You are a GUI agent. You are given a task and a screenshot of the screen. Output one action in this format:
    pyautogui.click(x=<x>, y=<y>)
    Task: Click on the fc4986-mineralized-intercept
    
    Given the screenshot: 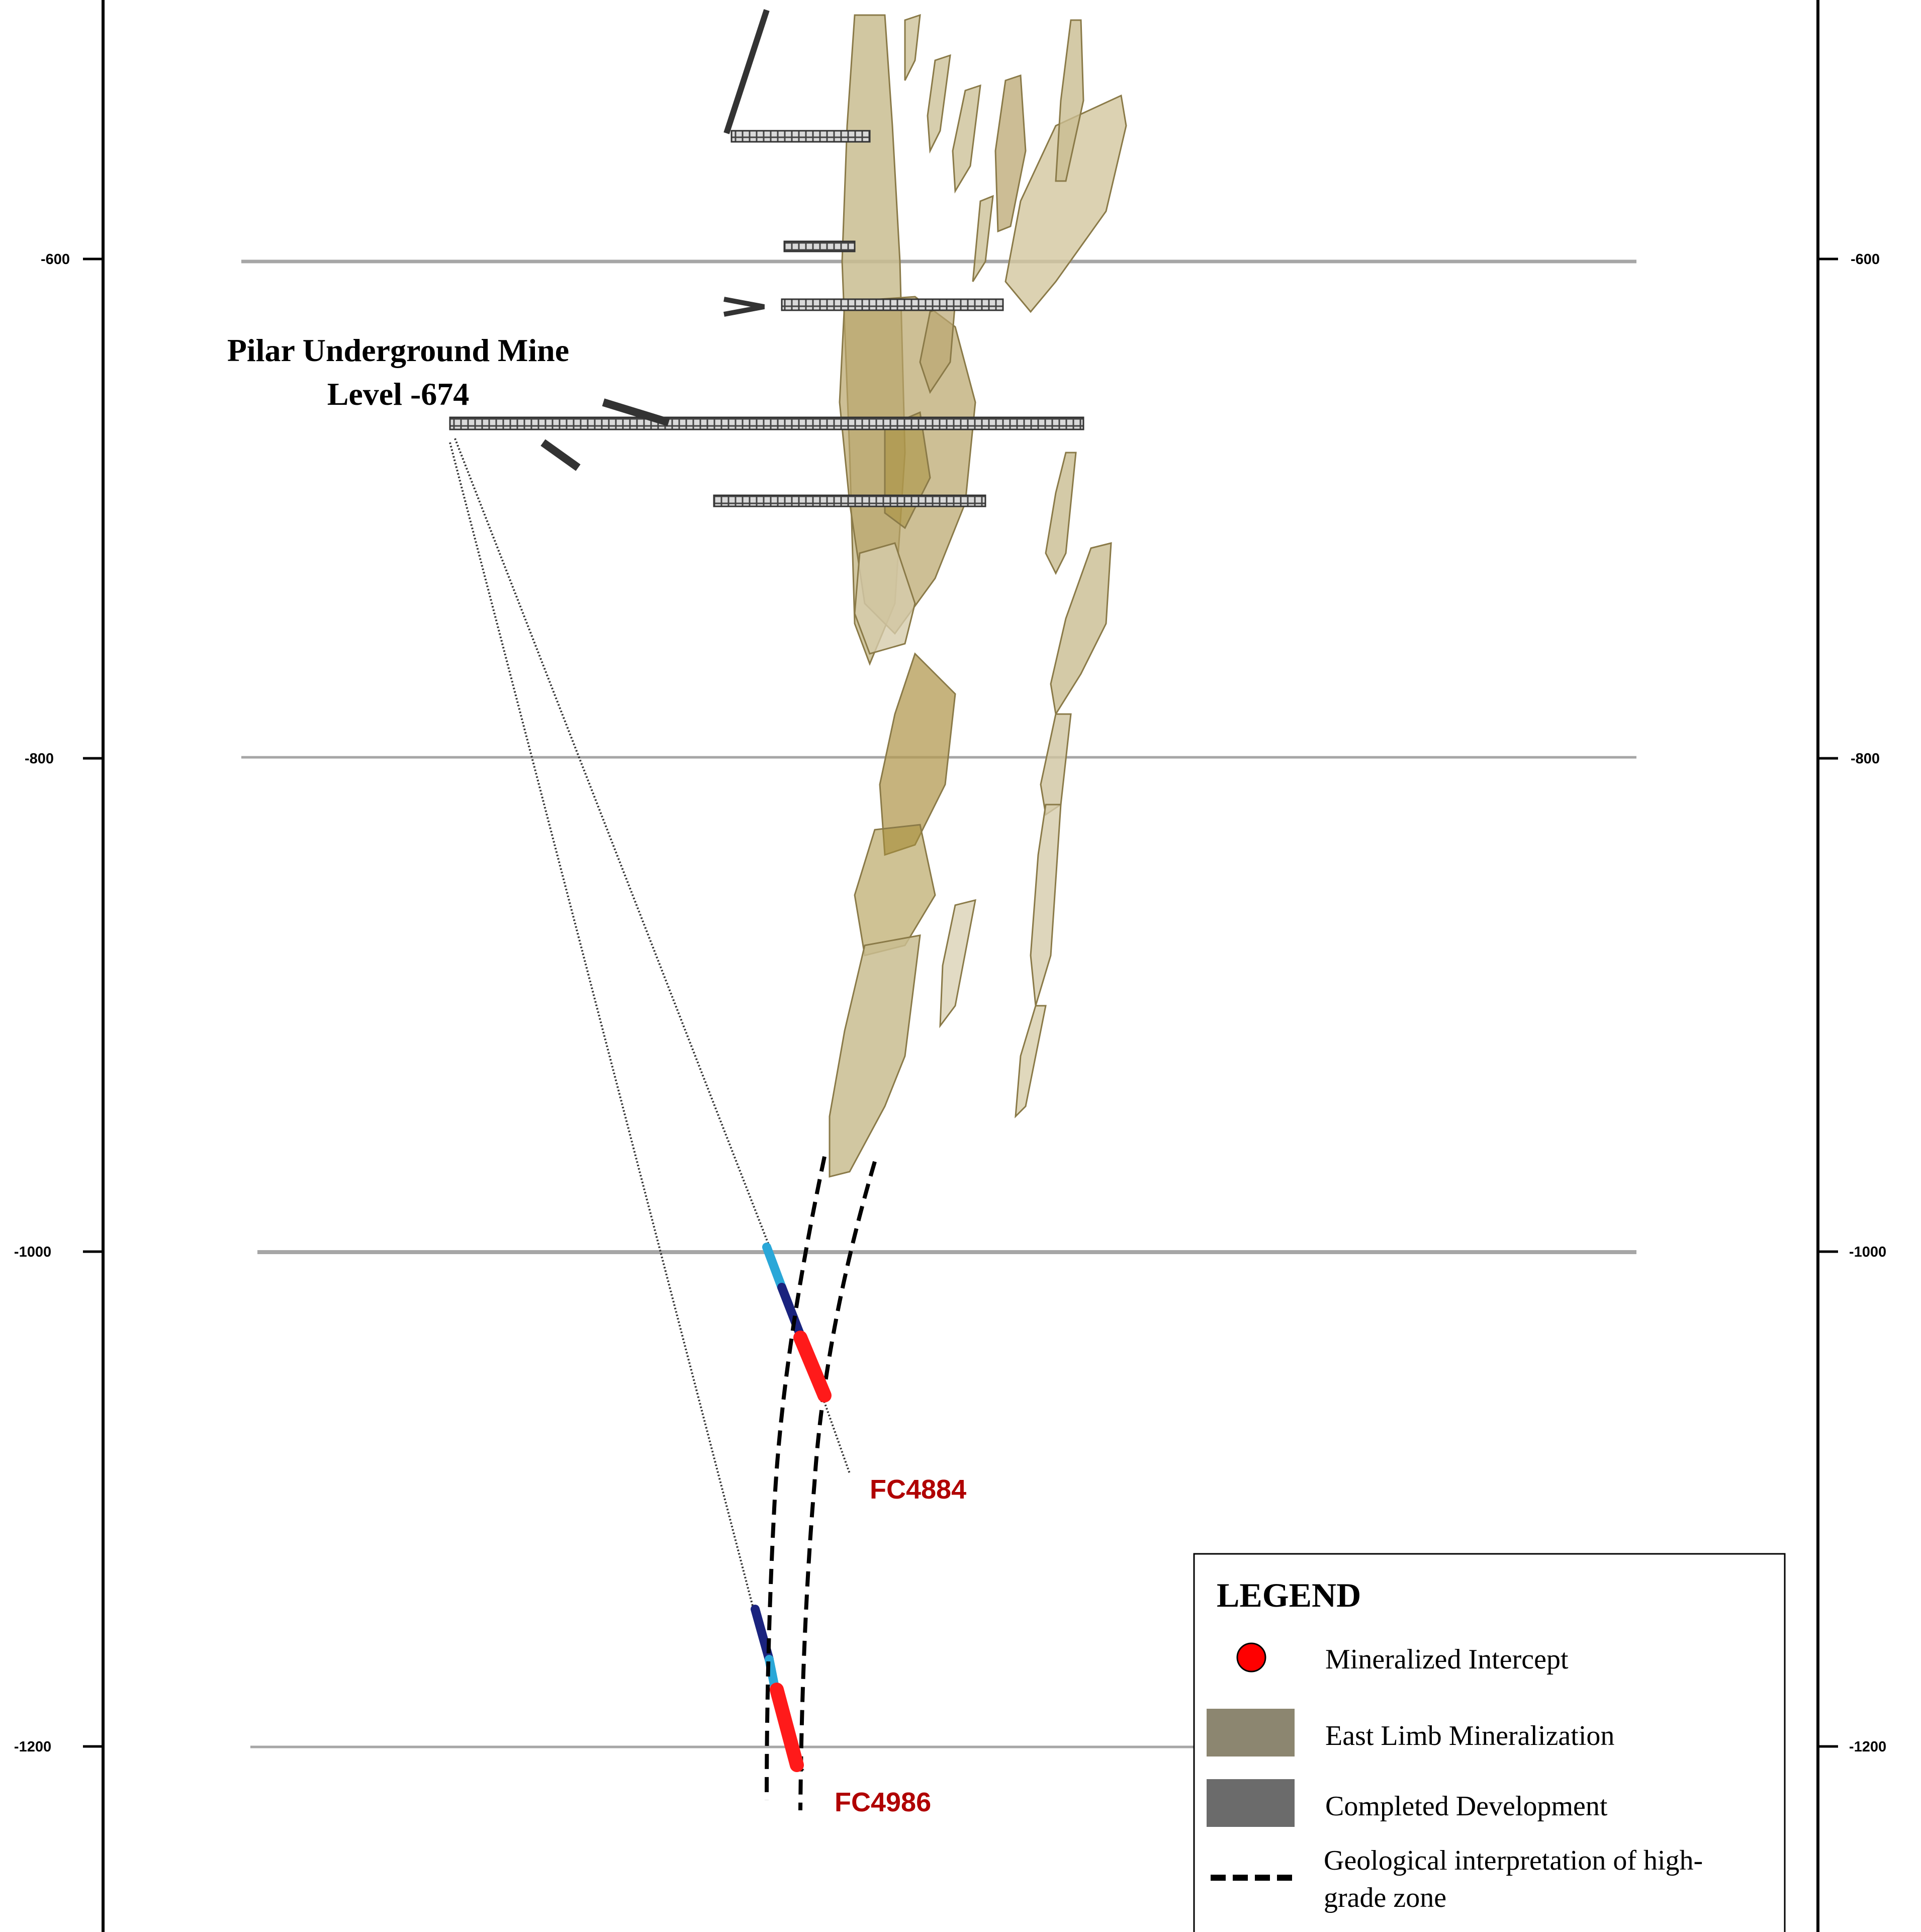 What is the action you would take?
    pyautogui.click(x=787, y=1727)
    